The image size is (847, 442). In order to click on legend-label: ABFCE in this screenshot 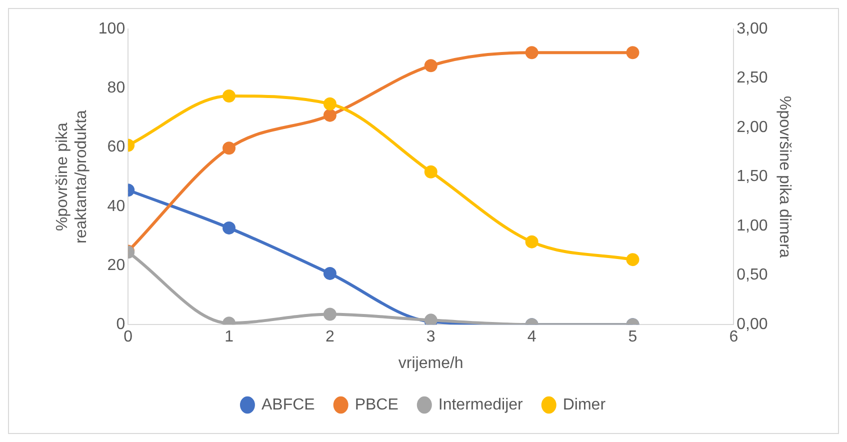, I will do `click(288, 405)`.